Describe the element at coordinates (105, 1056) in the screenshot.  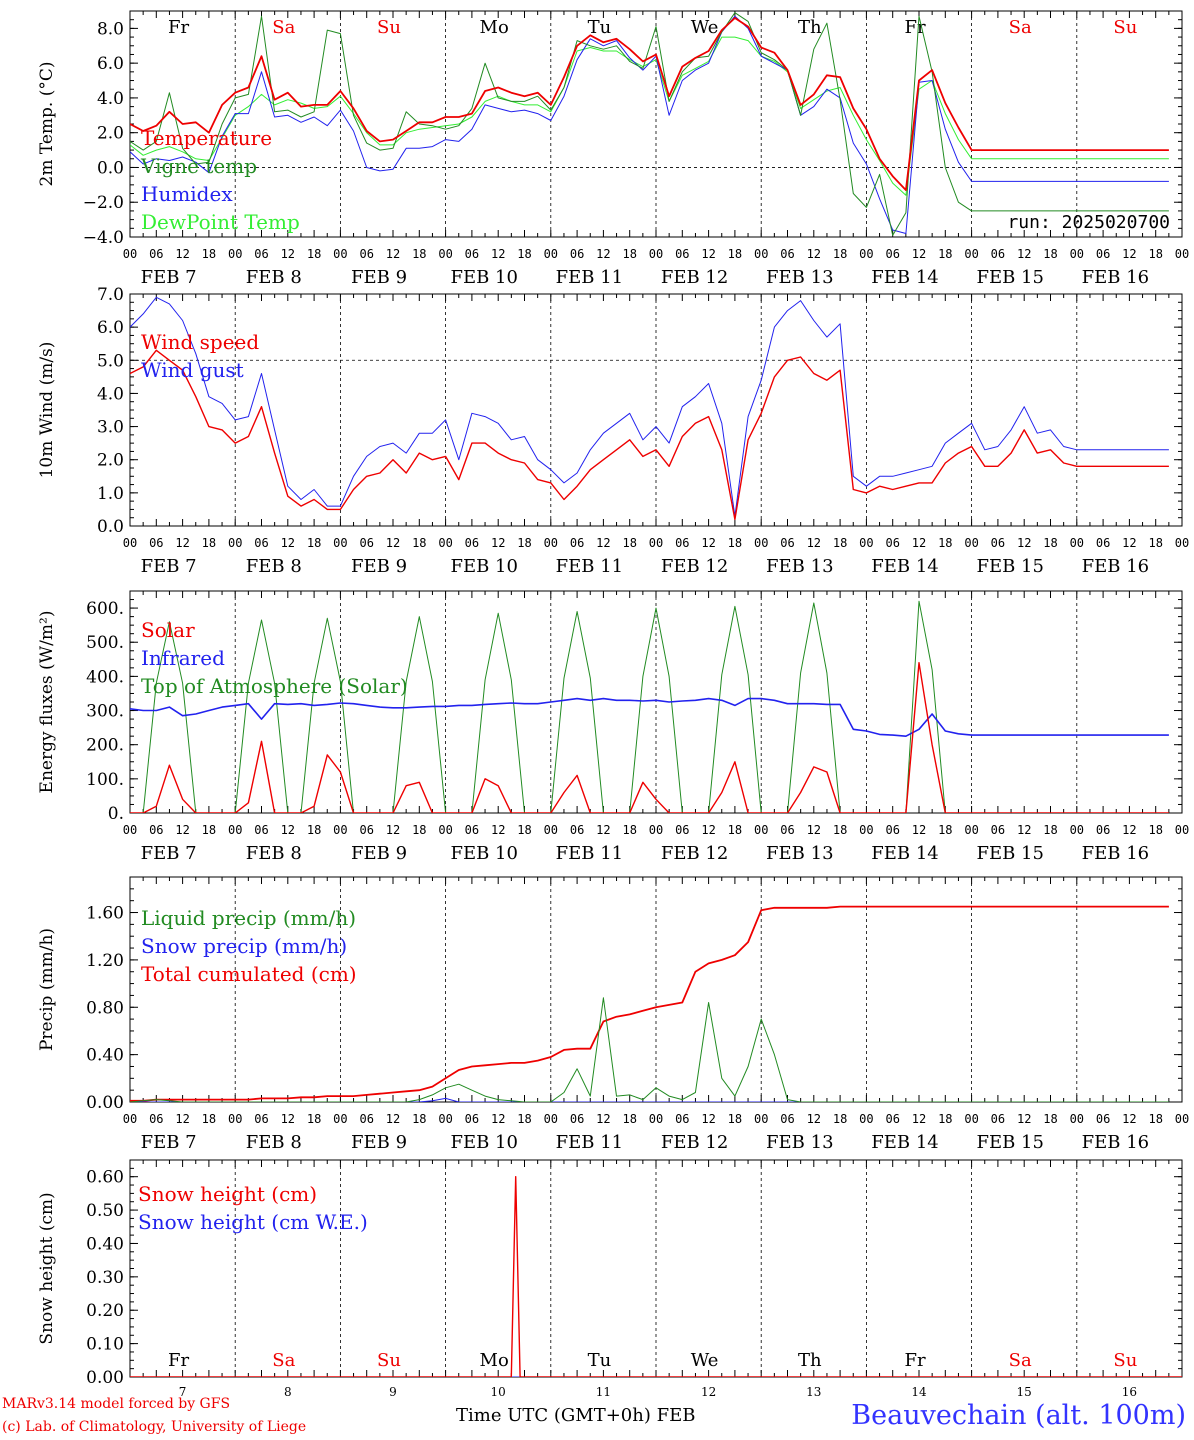
I see `precip-y-tick-label: 0.40` at that location.